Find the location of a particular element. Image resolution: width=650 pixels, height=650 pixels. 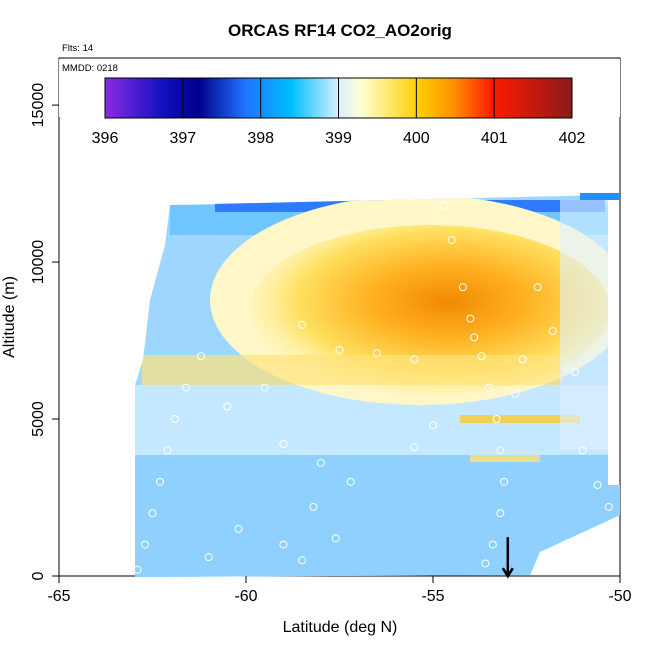

y-tick-label: 15000 is located at coordinates (38, 105).